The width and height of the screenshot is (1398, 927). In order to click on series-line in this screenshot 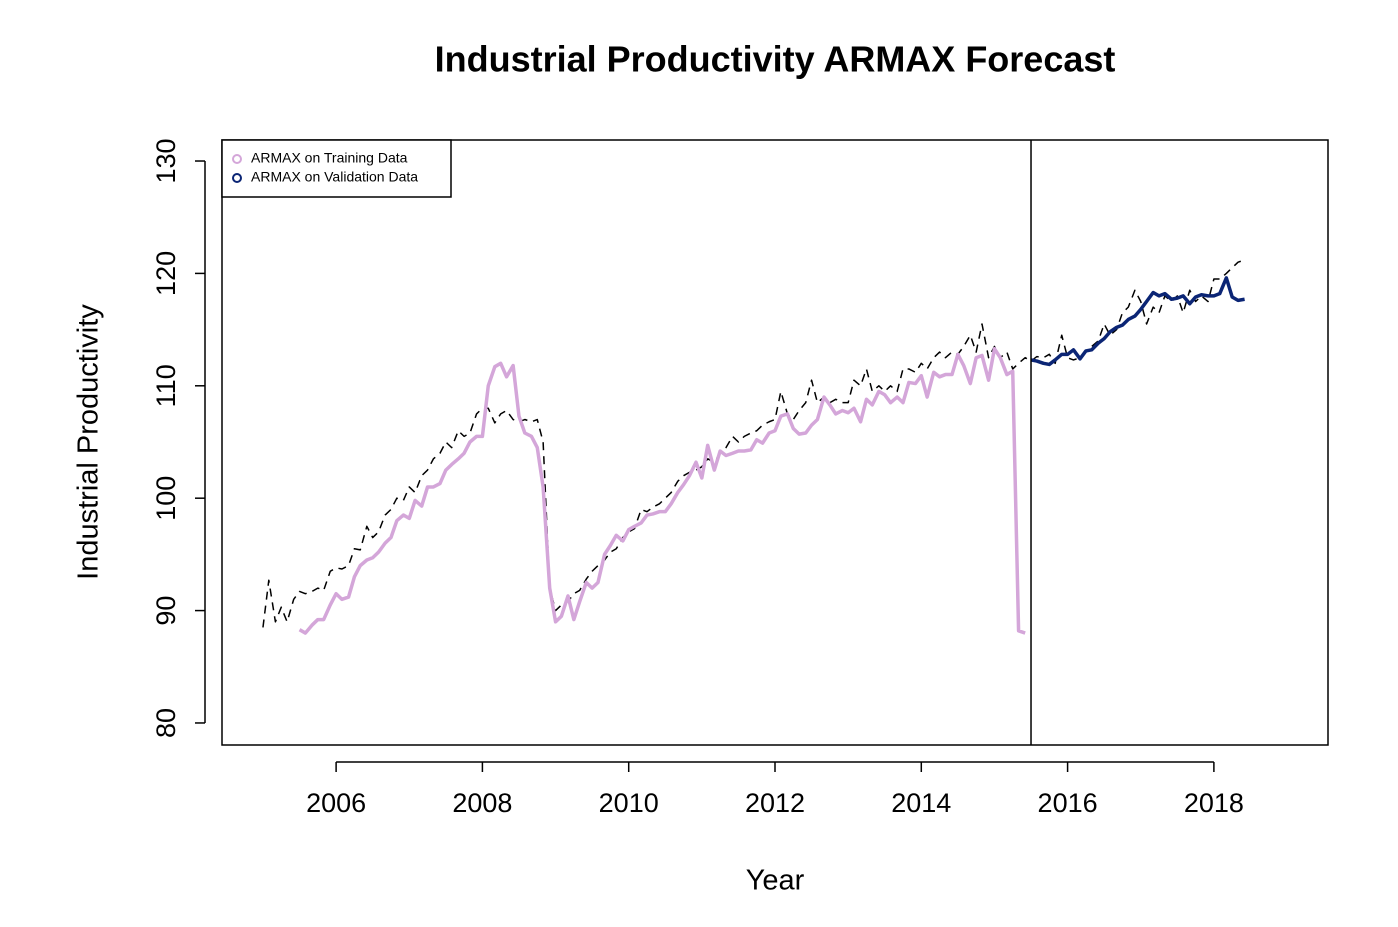, I will do `click(1137, 321)`.